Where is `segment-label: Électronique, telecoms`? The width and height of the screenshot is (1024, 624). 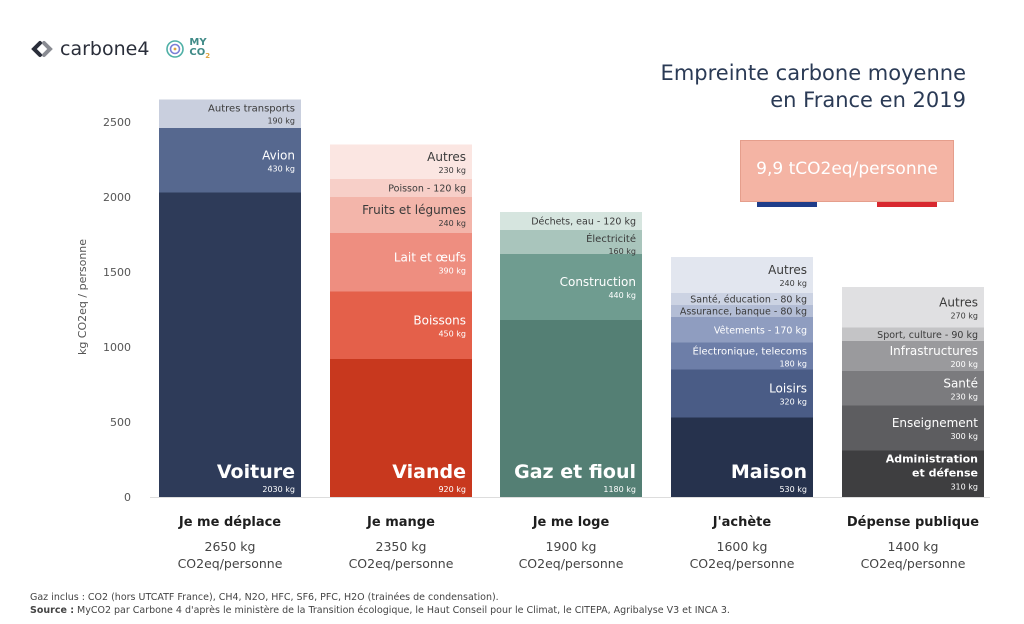 segment-label: Électronique, telecoms is located at coordinates (749, 351).